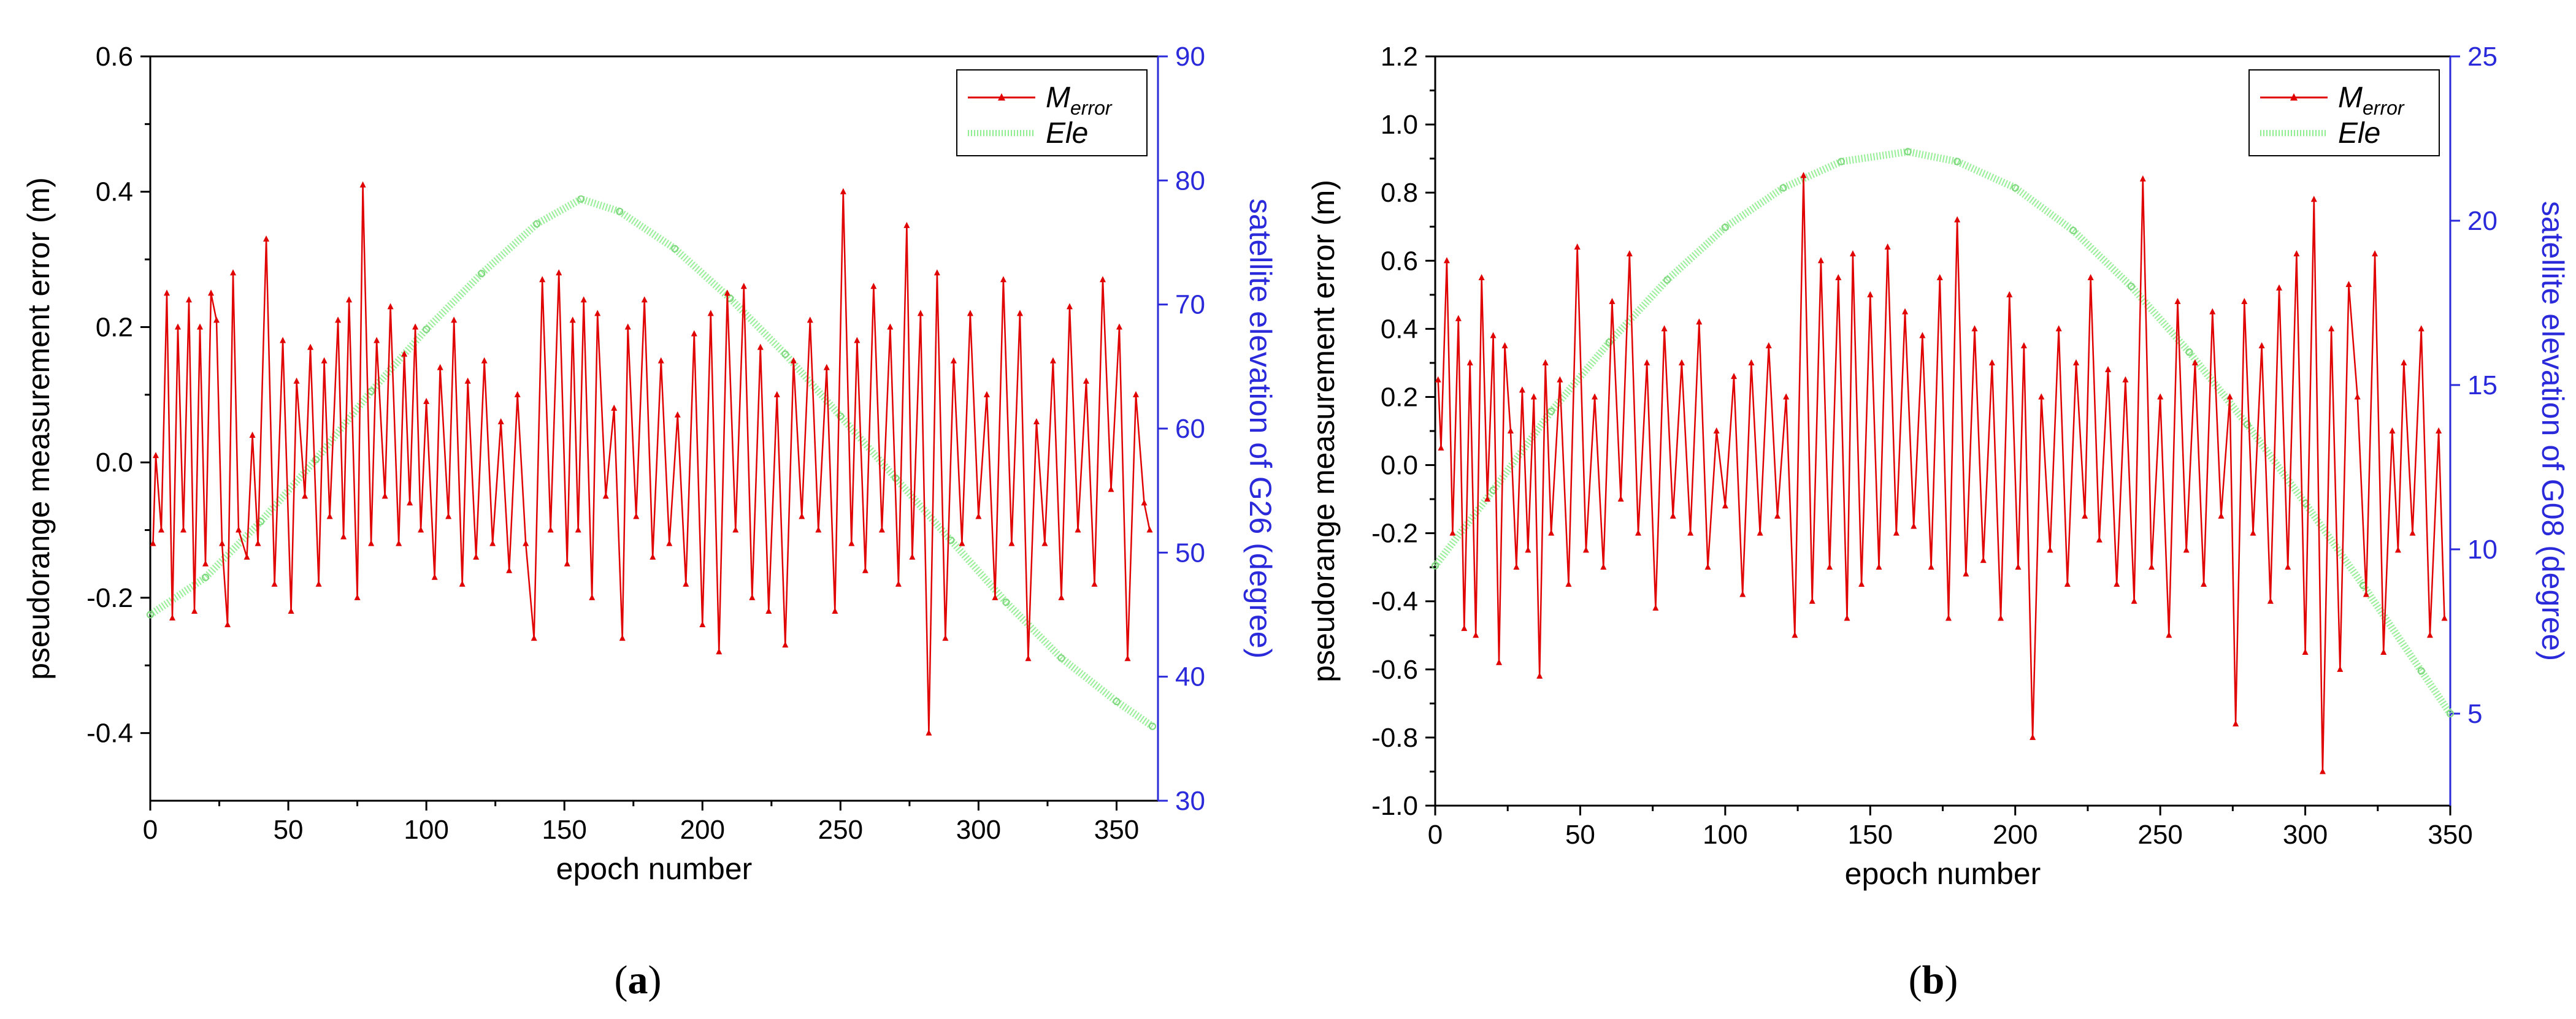 The height and width of the screenshot is (1019, 2576). Describe the element at coordinates (1870, 835) in the screenshot. I see `x-tick-label: 150` at that location.